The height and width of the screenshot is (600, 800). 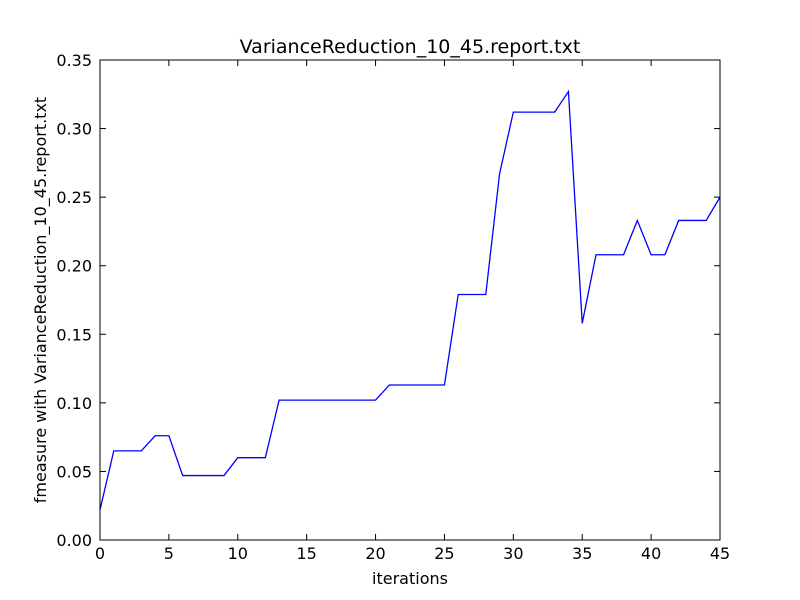 I want to click on x-tick-label: 10, so click(x=238, y=553).